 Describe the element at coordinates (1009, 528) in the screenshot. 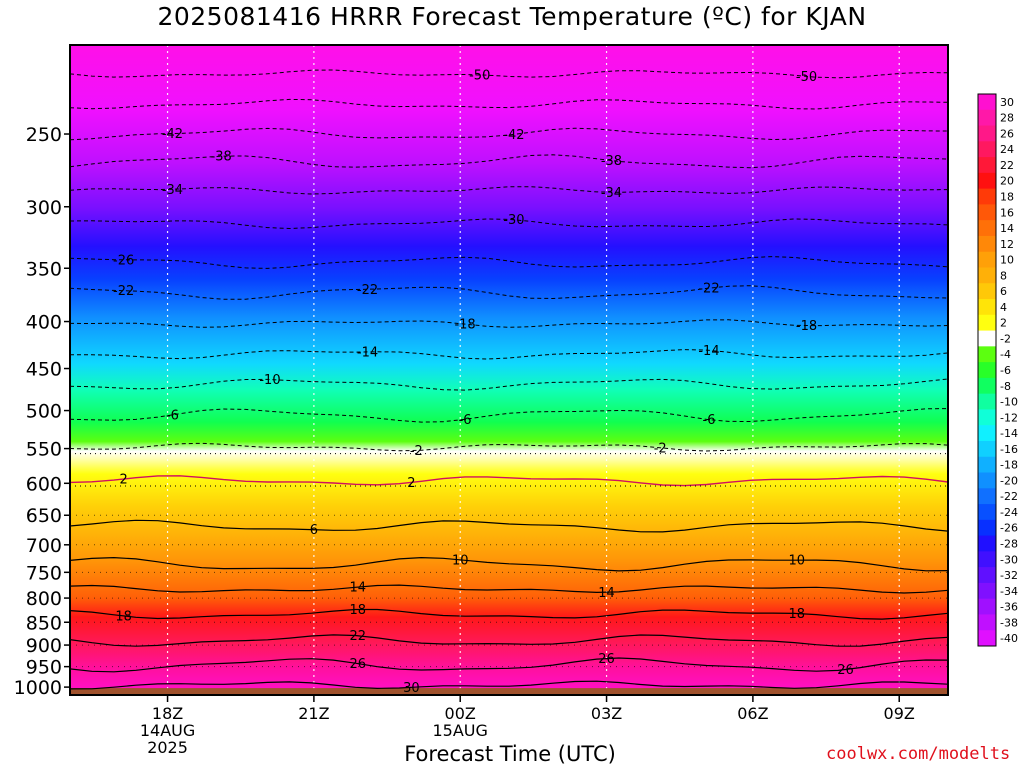

I see `colorbar-label: -26` at that location.